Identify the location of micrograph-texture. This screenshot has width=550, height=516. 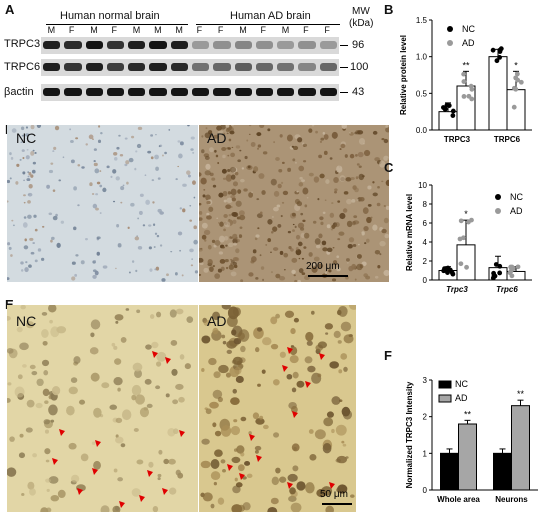
(294, 203).